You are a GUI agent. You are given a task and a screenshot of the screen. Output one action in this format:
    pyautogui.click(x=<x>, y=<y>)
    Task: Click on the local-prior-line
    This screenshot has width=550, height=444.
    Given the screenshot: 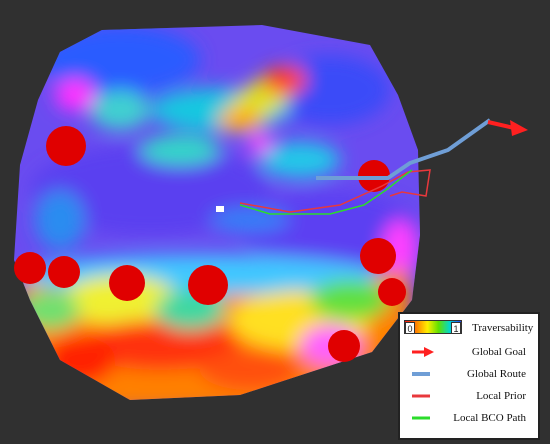 What is the action you would take?
    pyautogui.click(x=335, y=191)
    